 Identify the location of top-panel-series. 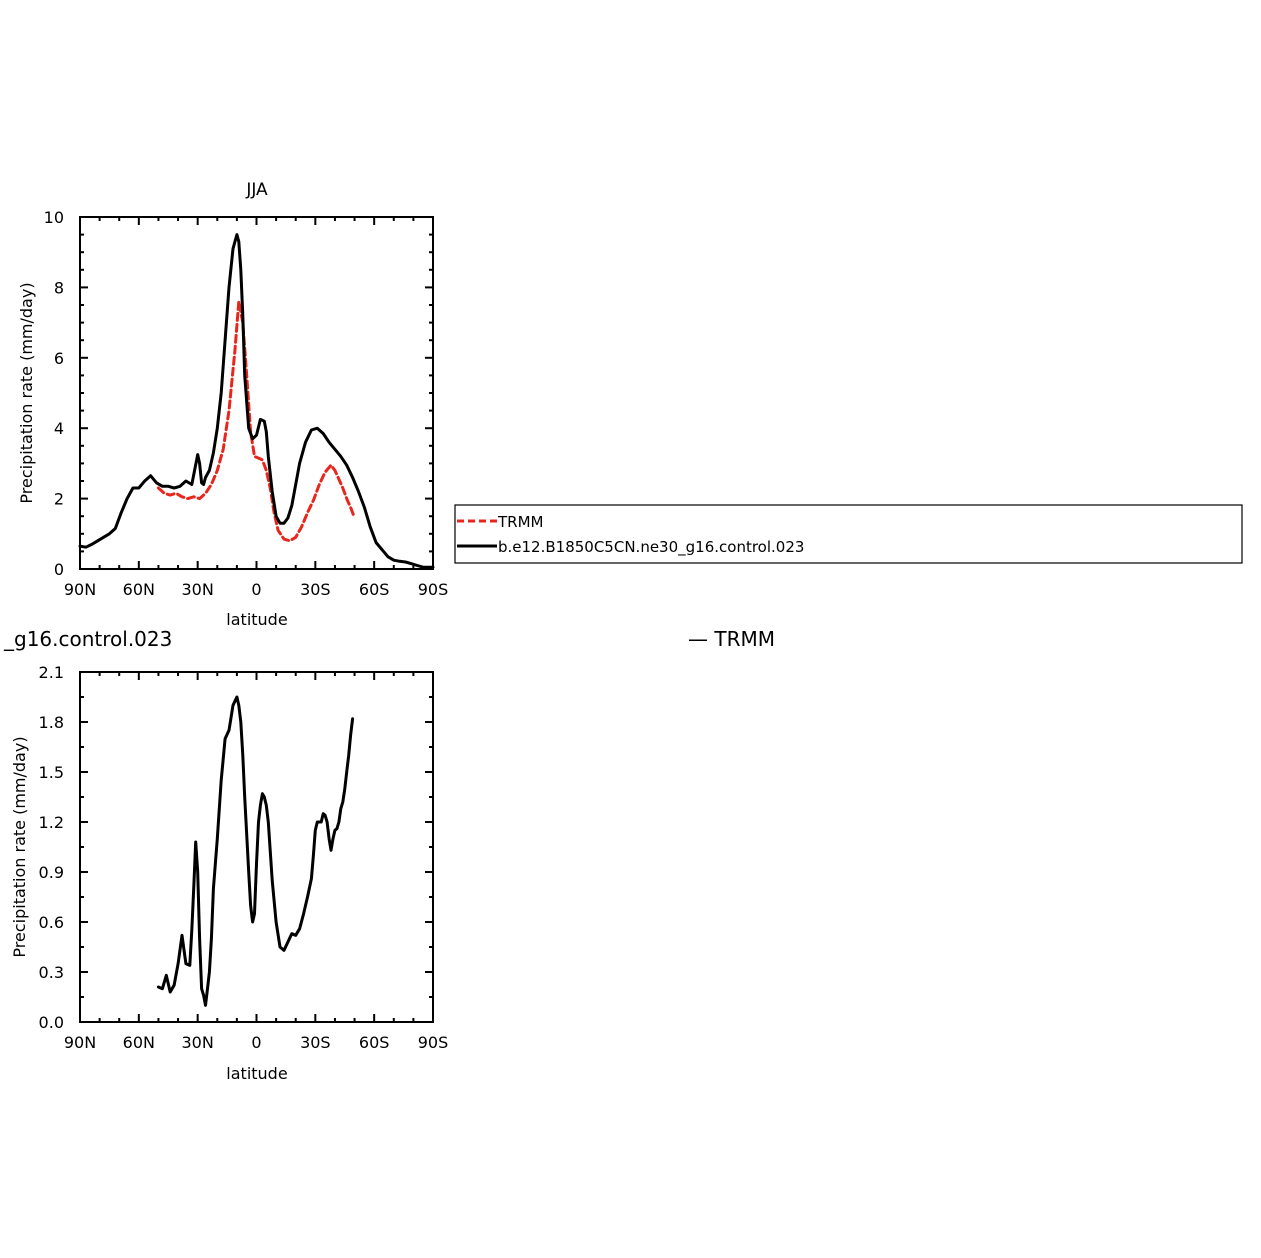
(256, 401).